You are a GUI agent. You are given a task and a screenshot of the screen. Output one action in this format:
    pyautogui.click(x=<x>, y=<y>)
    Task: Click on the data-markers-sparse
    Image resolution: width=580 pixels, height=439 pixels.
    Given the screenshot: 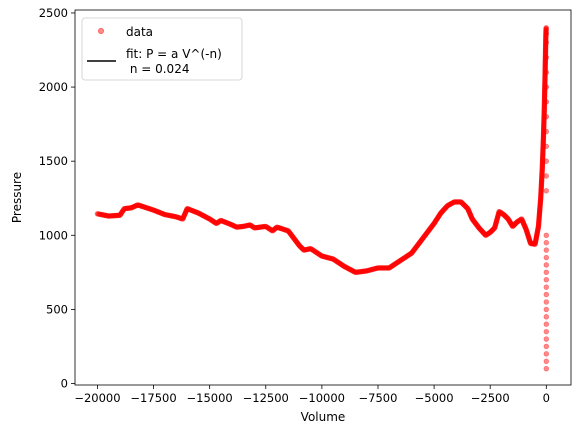 What is the action you would take?
    pyautogui.click(x=546, y=201)
    